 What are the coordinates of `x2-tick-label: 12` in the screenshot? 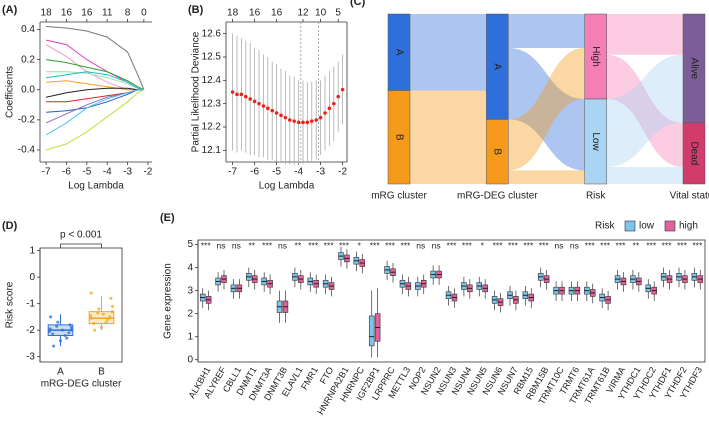 It's located at (303, 13).